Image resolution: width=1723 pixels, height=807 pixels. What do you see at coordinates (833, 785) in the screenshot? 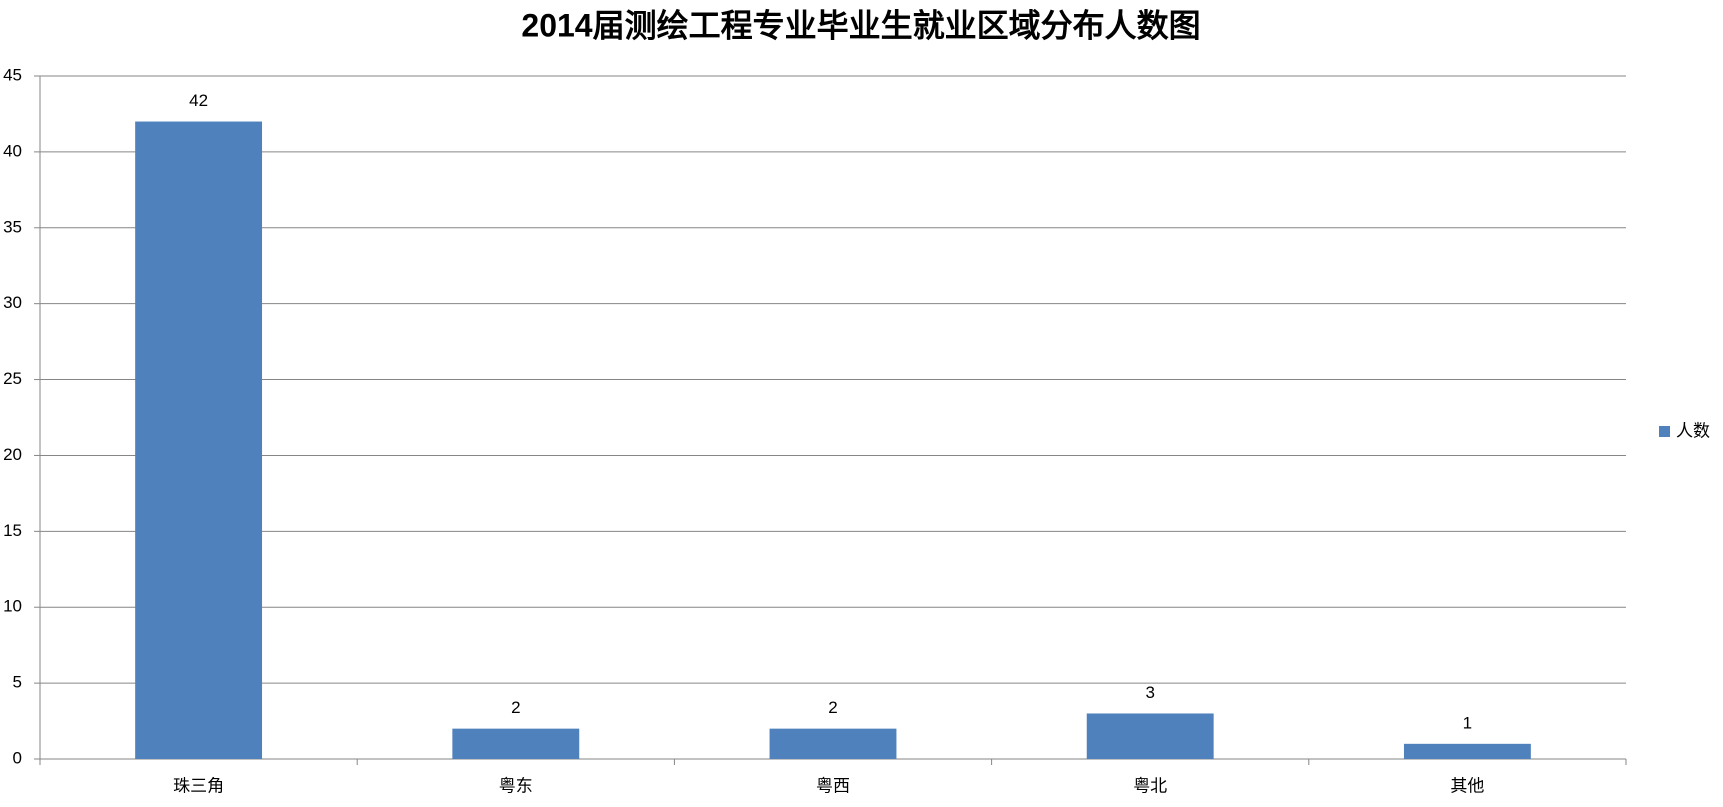
I see `x-tick-label: 粤西` at bounding box center [833, 785].